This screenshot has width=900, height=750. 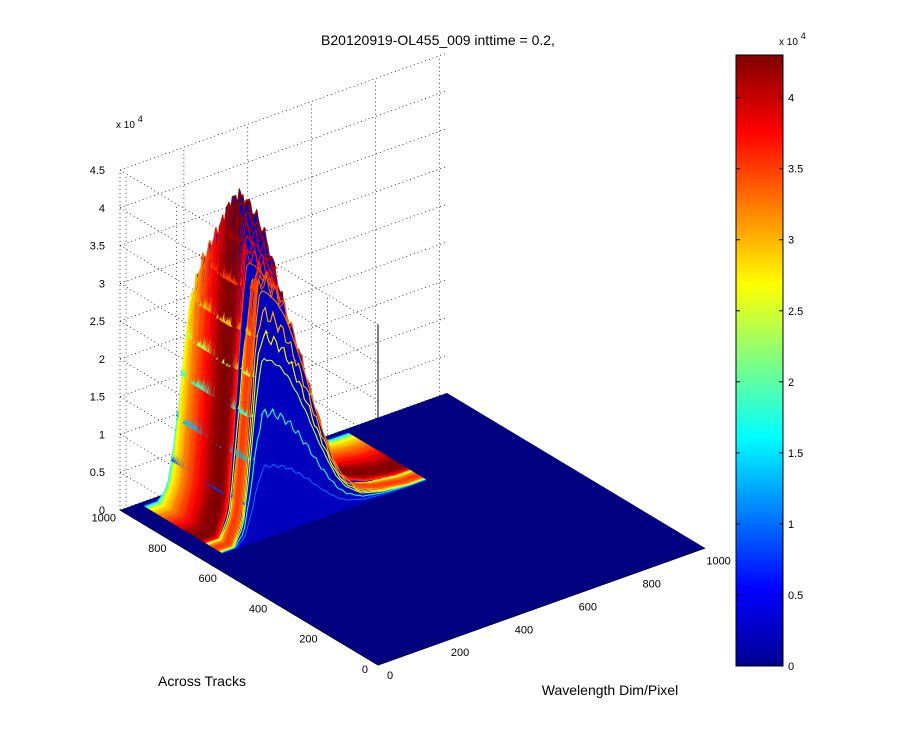 What do you see at coordinates (365, 670) in the screenshot?
I see `y-tick-label: 0` at bounding box center [365, 670].